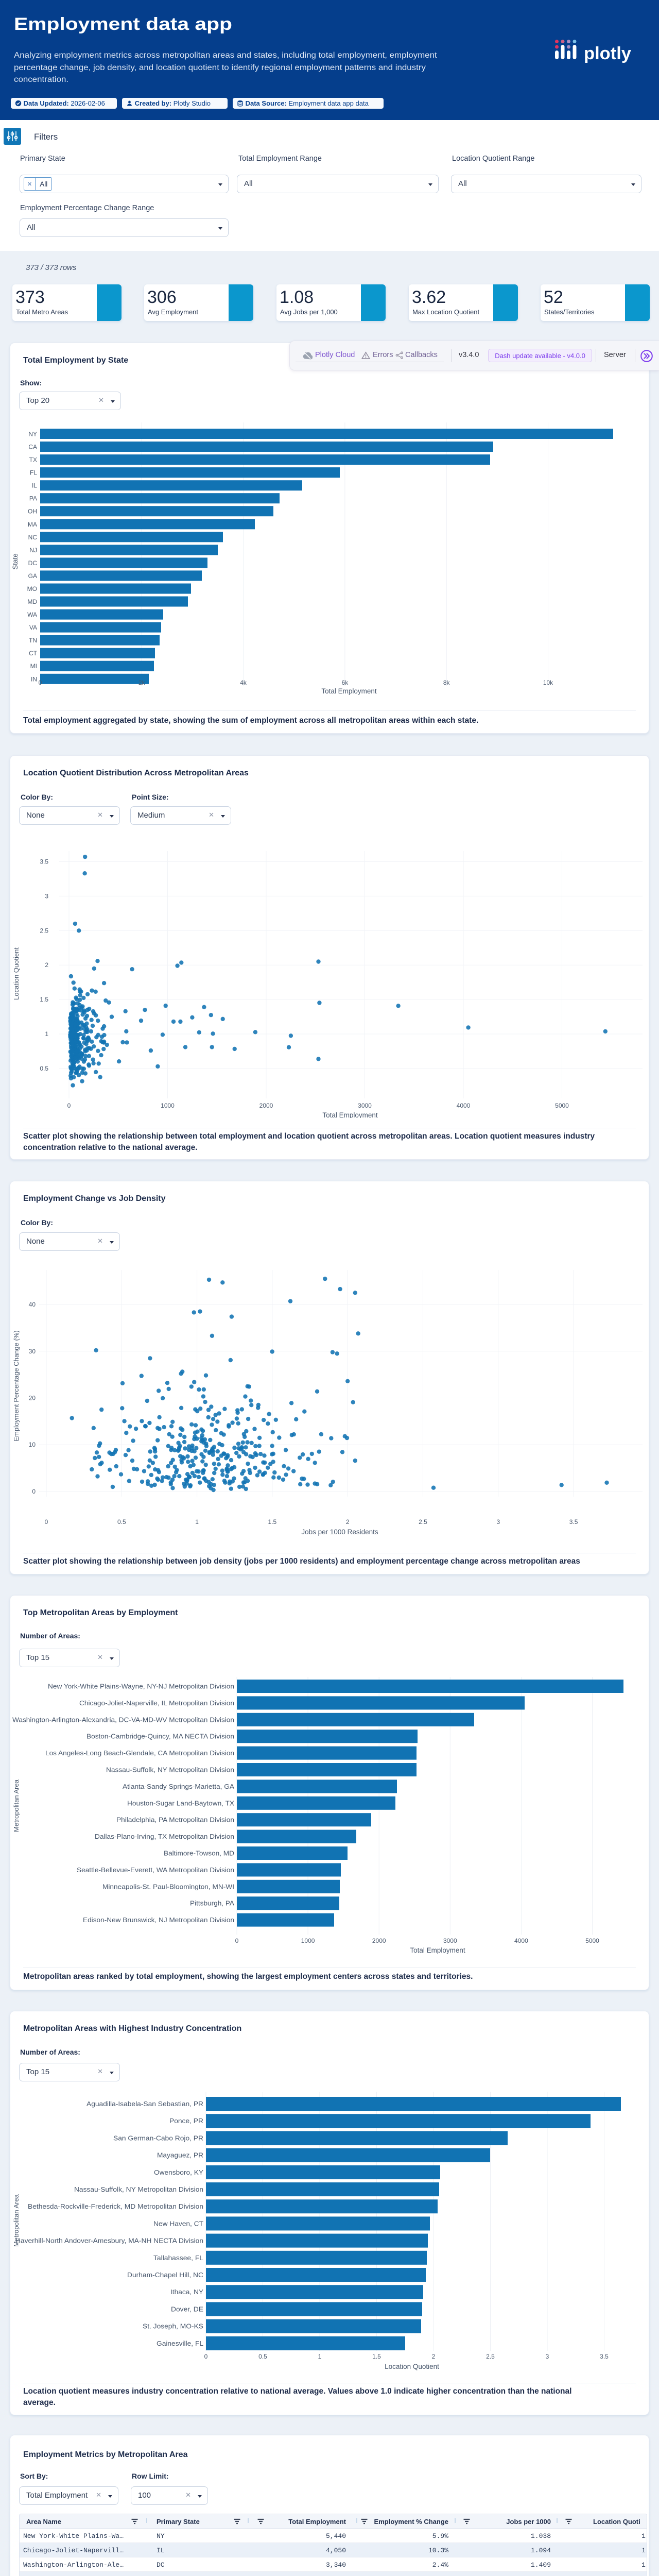 The image size is (659, 2576). I want to click on svg-text: GA, so click(32, 576).